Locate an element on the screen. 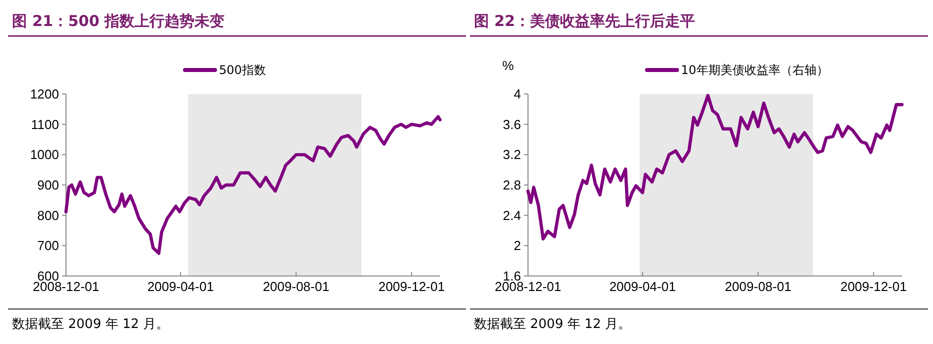 The image size is (933, 344). y-tick-label: 2 is located at coordinates (517, 246).